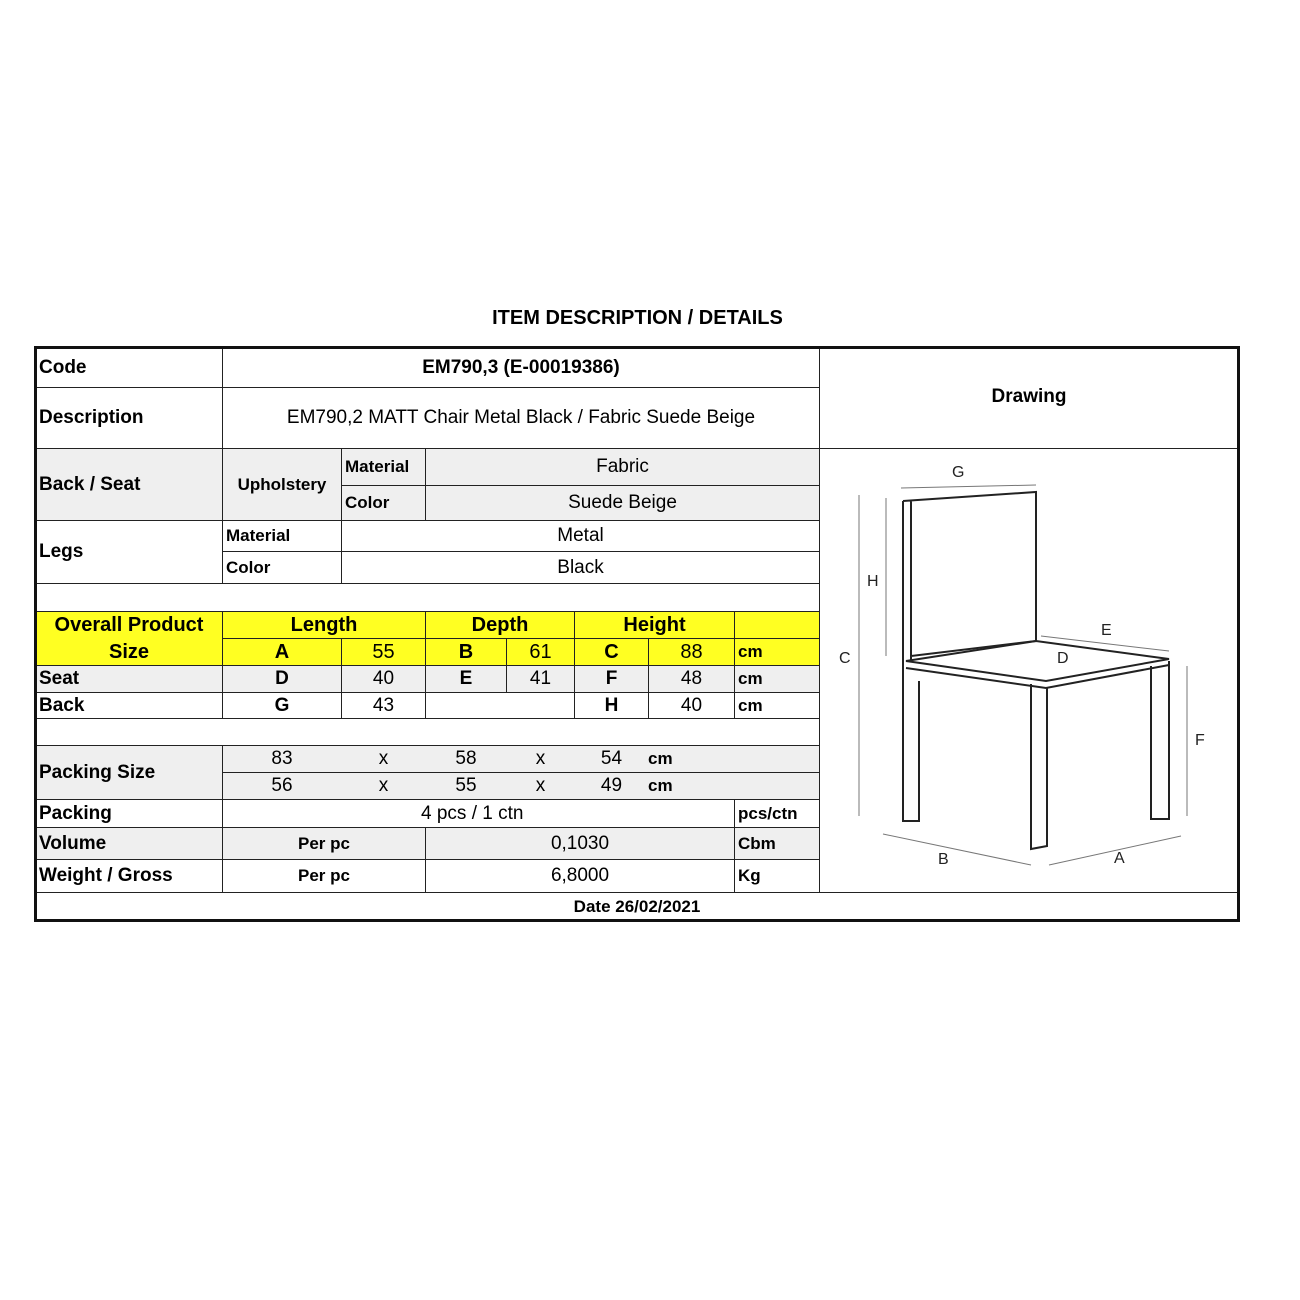 The image size is (1300, 1300). Describe the element at coordinates (845, 658) in the screenshot. I see `label-c: C` at that location.